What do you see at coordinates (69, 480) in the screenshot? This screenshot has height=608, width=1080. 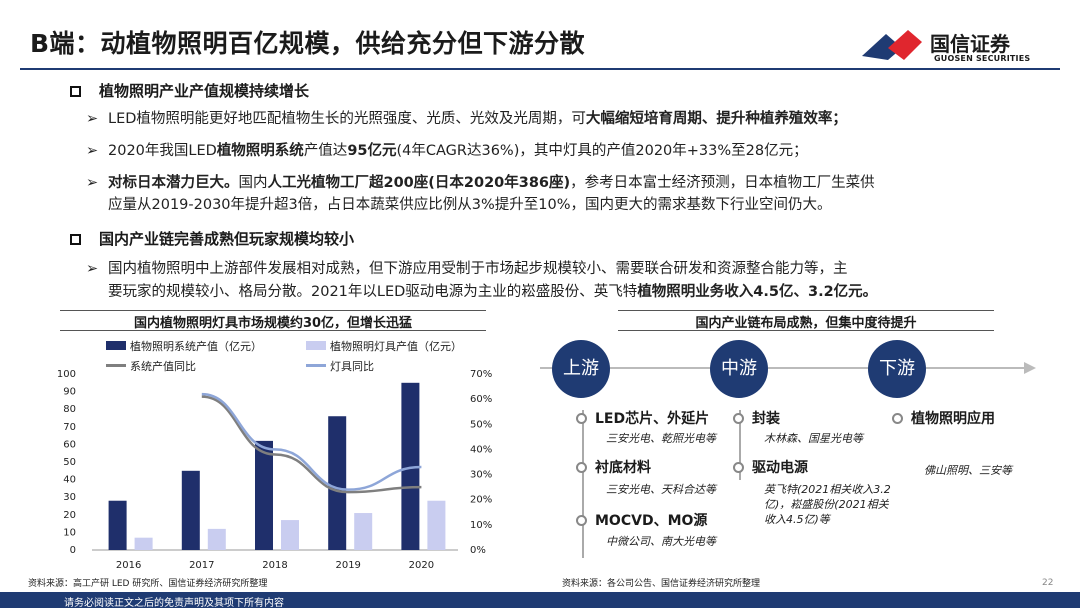 I see `y-tick-label: 40` at bounding box center [69, 480].